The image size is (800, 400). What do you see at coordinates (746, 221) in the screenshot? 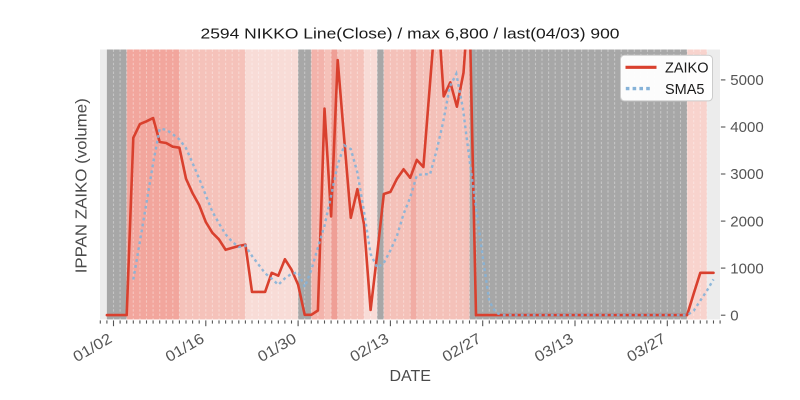
I see `svg-text: 2000` at bounding box center [746, 221].